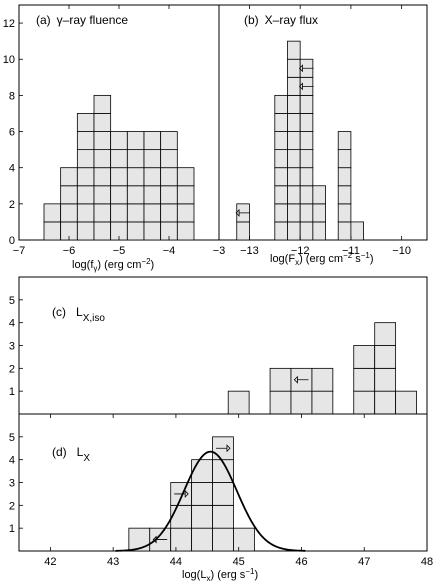  I want to click on panel-b-xtick-label-3: −10, so click(401, 251).